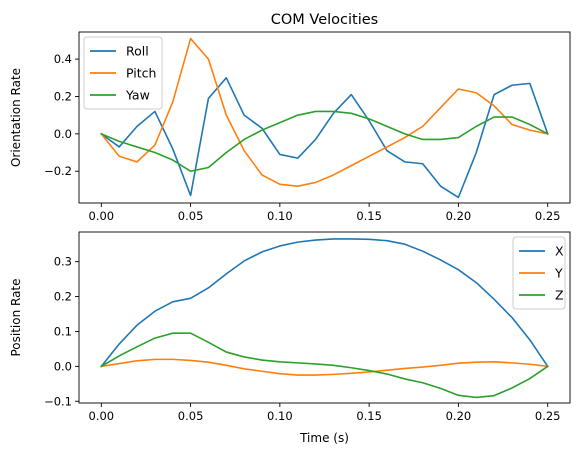 This screenshot has width=578, height=455. I want to click on y-tick-label: 0.1, so click(63, 331).